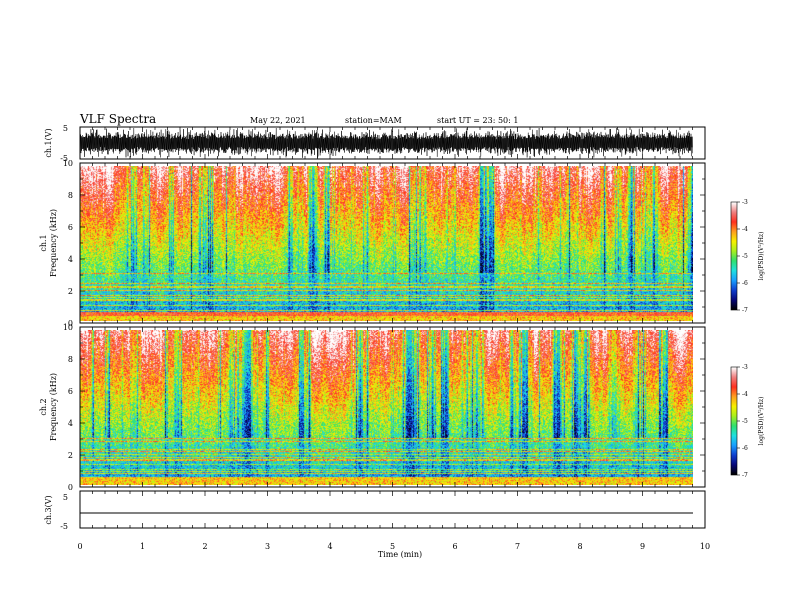  What do you see at coordinates (65, 128) in the screenshot?
I see `ch1-ytick-top: 5` at bounding box center [65, 128].